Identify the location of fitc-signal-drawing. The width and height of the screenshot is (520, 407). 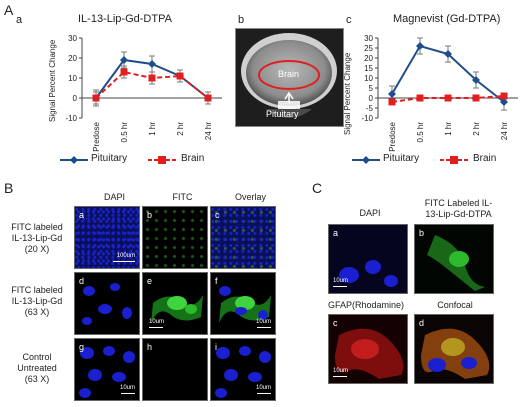
(177, 309).